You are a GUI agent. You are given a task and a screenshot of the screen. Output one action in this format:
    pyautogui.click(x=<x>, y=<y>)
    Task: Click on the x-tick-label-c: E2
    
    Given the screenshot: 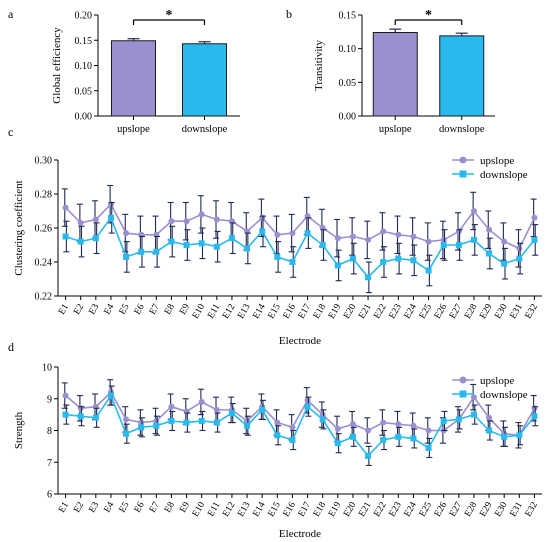 What is the action you would take?
    pyautogui.click(x=79, y=309)
    